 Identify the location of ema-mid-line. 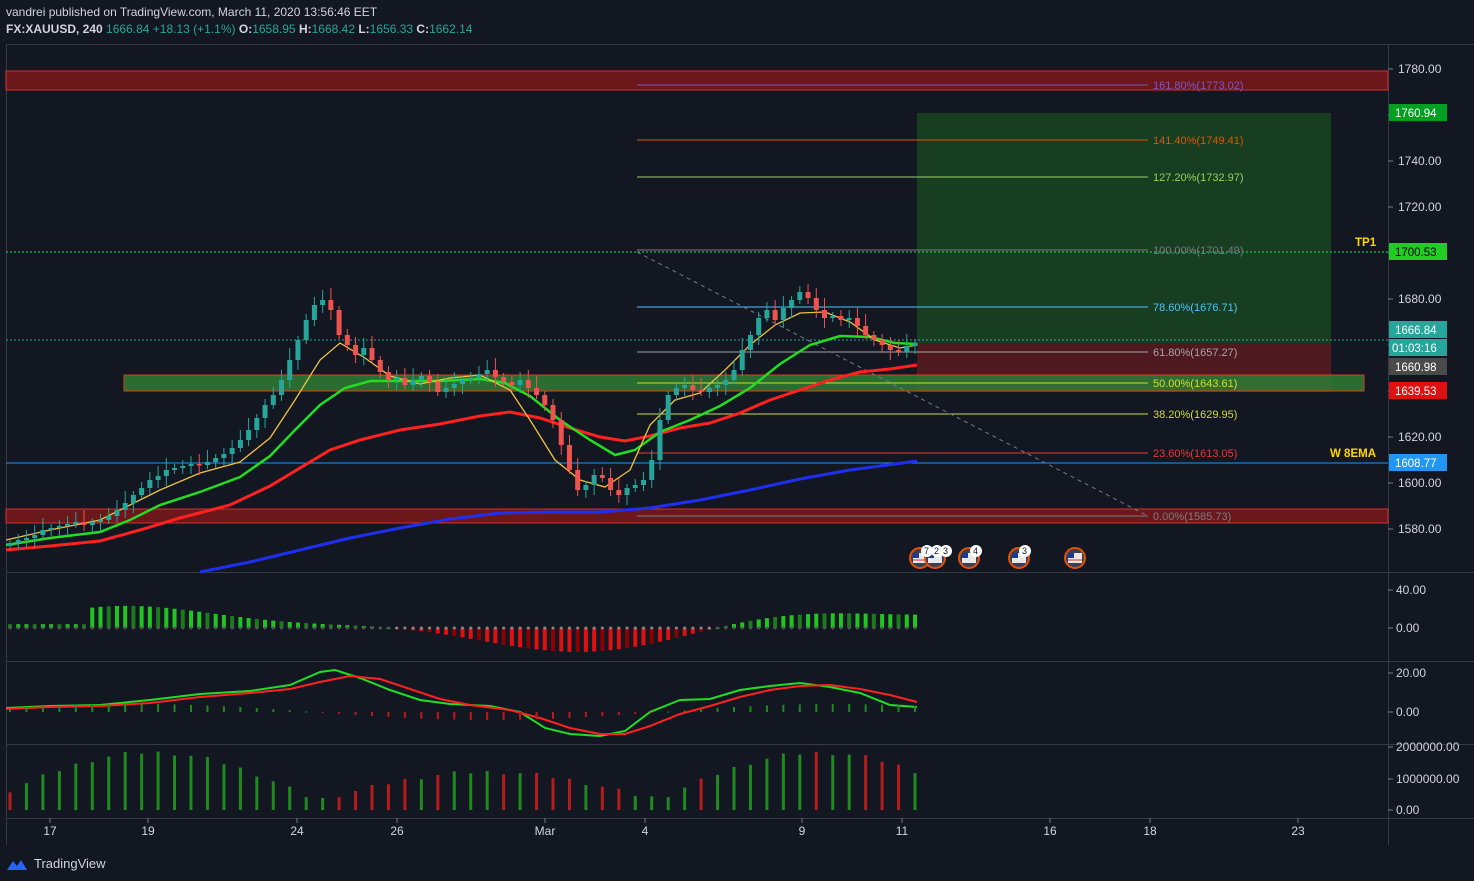
(461, 440).